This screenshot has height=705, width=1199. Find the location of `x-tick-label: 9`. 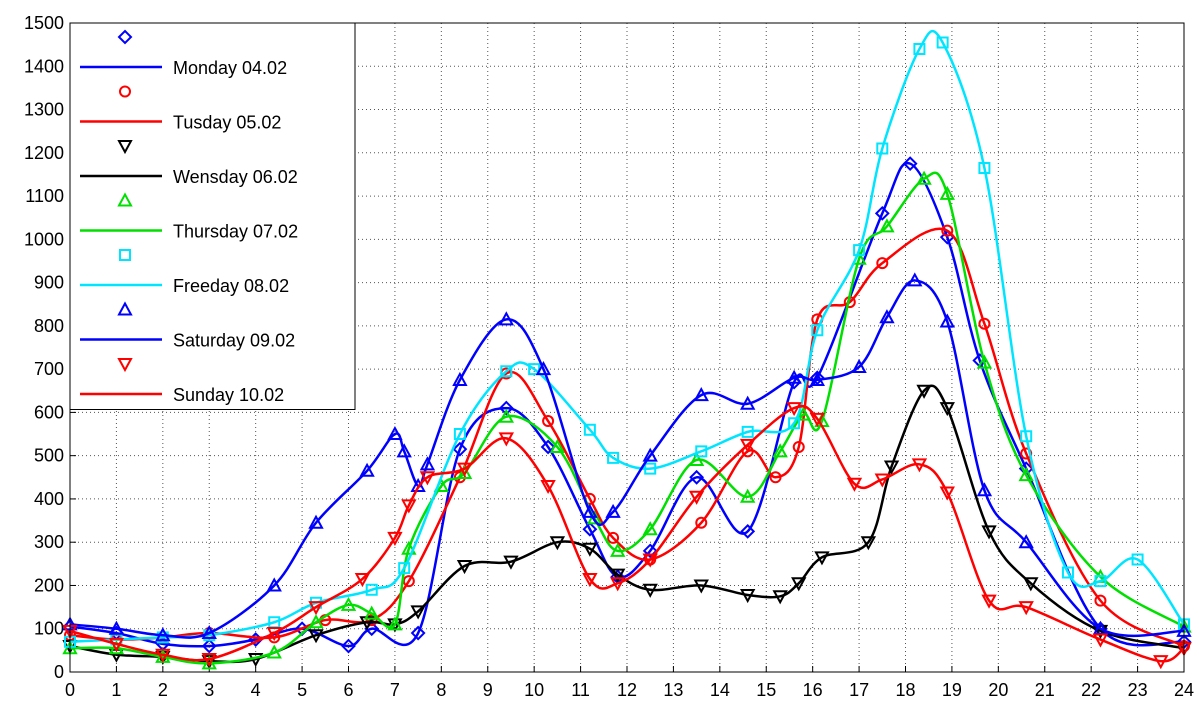

x-tick-label: 9 is located at coordinates (488, 690).